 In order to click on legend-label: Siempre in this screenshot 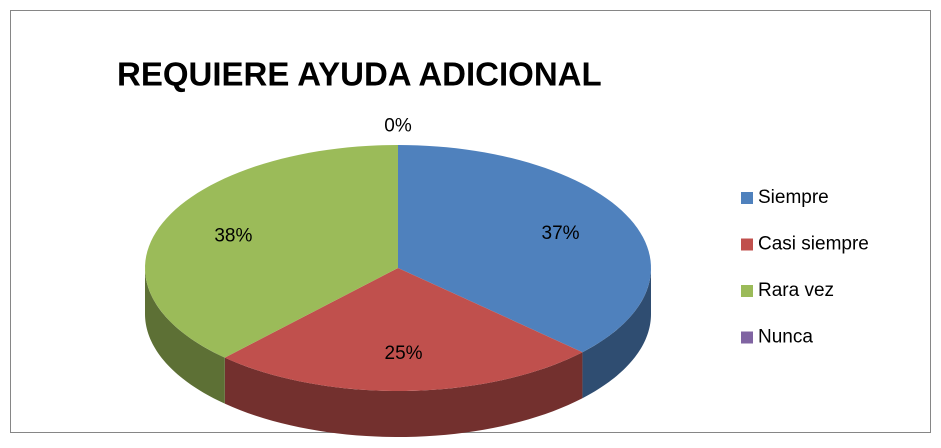, I will do `click(793, 197)`.